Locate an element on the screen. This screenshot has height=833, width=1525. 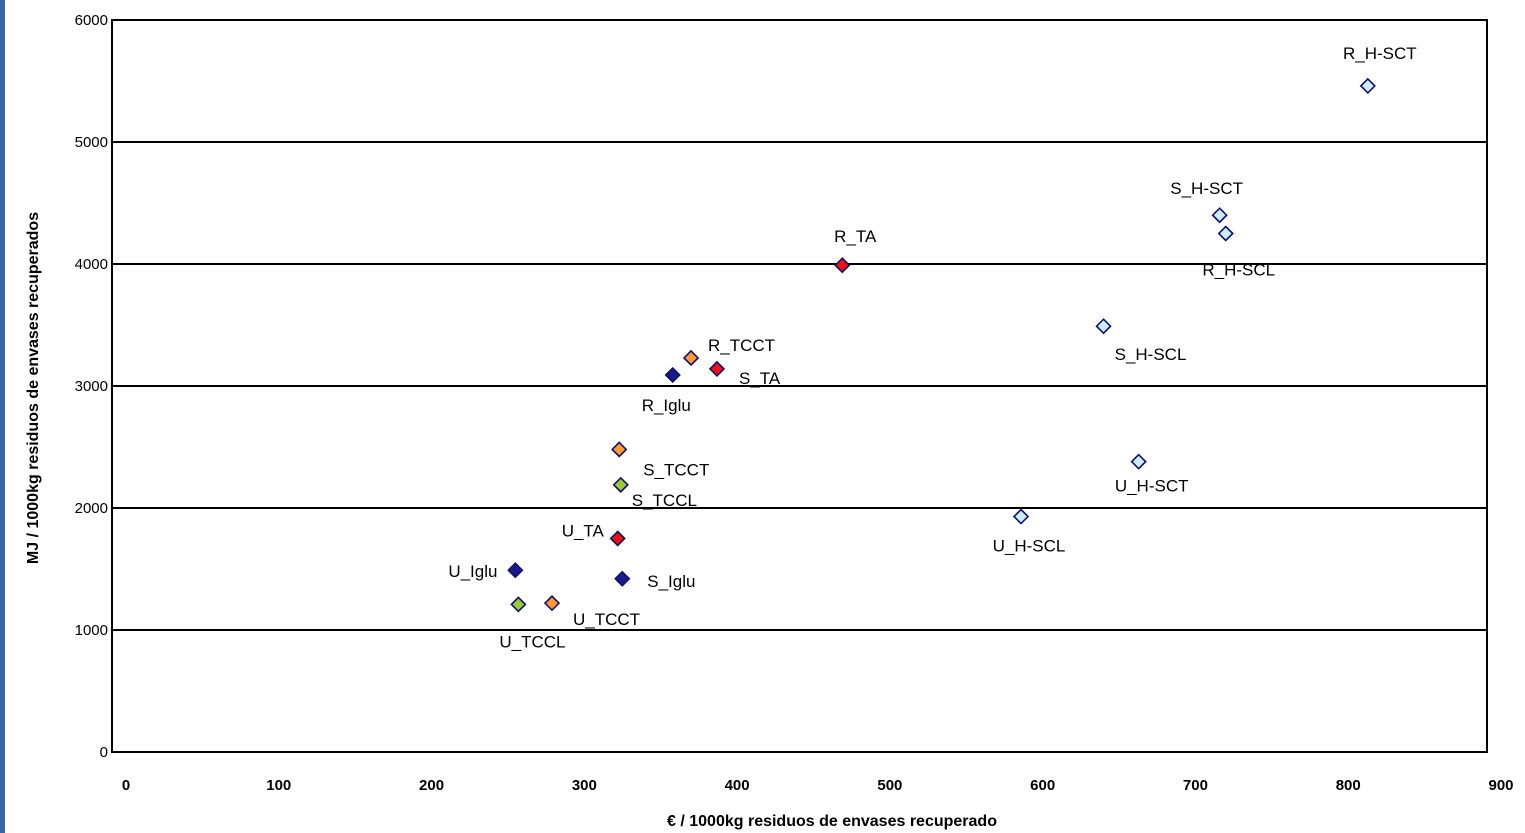
data-label-s-ta: S_TA is located at coordinates (760, 378).